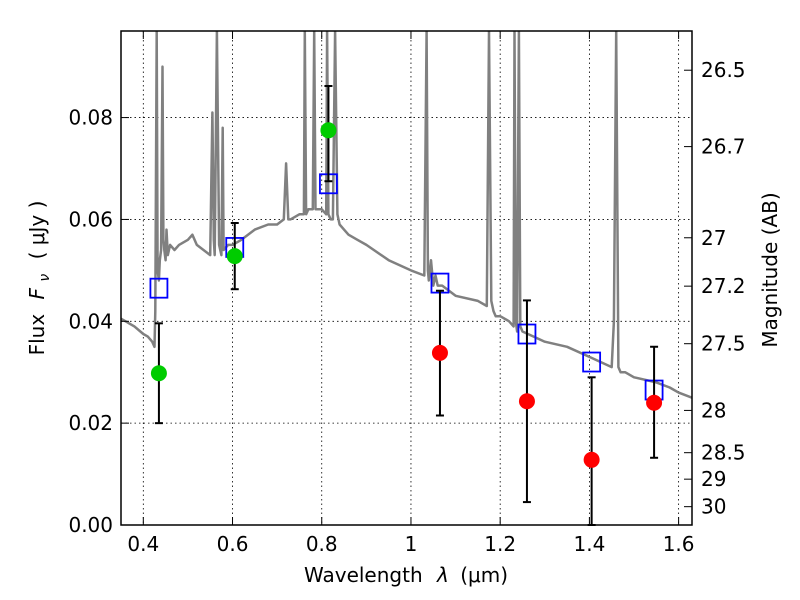 The width and height of the screenshot is (800, 600). Describe the element at coordinates (90, 525) in the screenshot. I see `y-tick-label: 0.00` at that location.